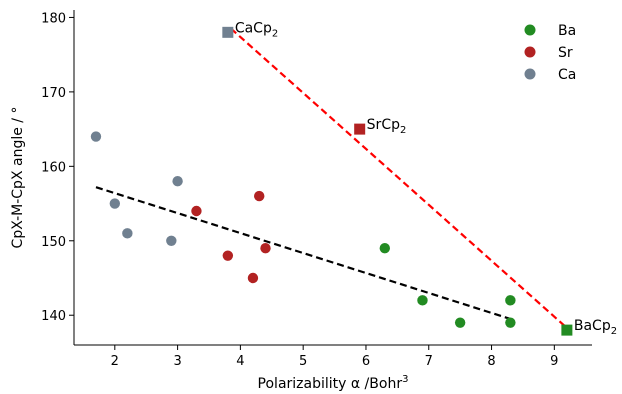 The height and width of the screenshot is (394, 622). What do you see at coordinates (360, 129) in the screenshot?
I see `srcp2-marker` at bounding box center [360, 129].